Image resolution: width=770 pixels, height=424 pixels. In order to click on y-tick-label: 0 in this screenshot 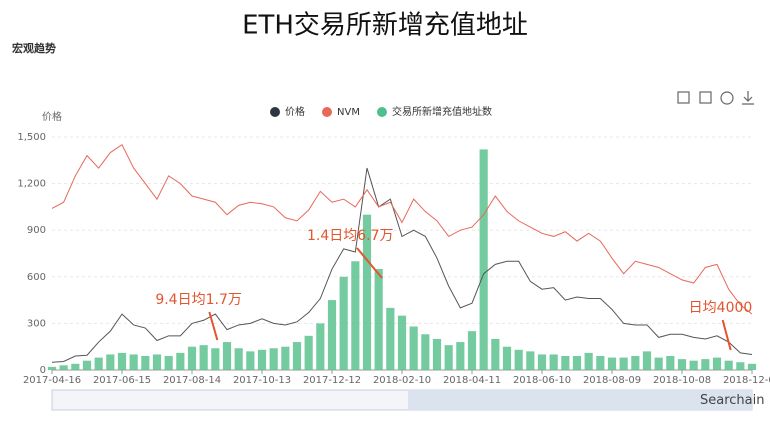, I will do `click(43, 370)`.